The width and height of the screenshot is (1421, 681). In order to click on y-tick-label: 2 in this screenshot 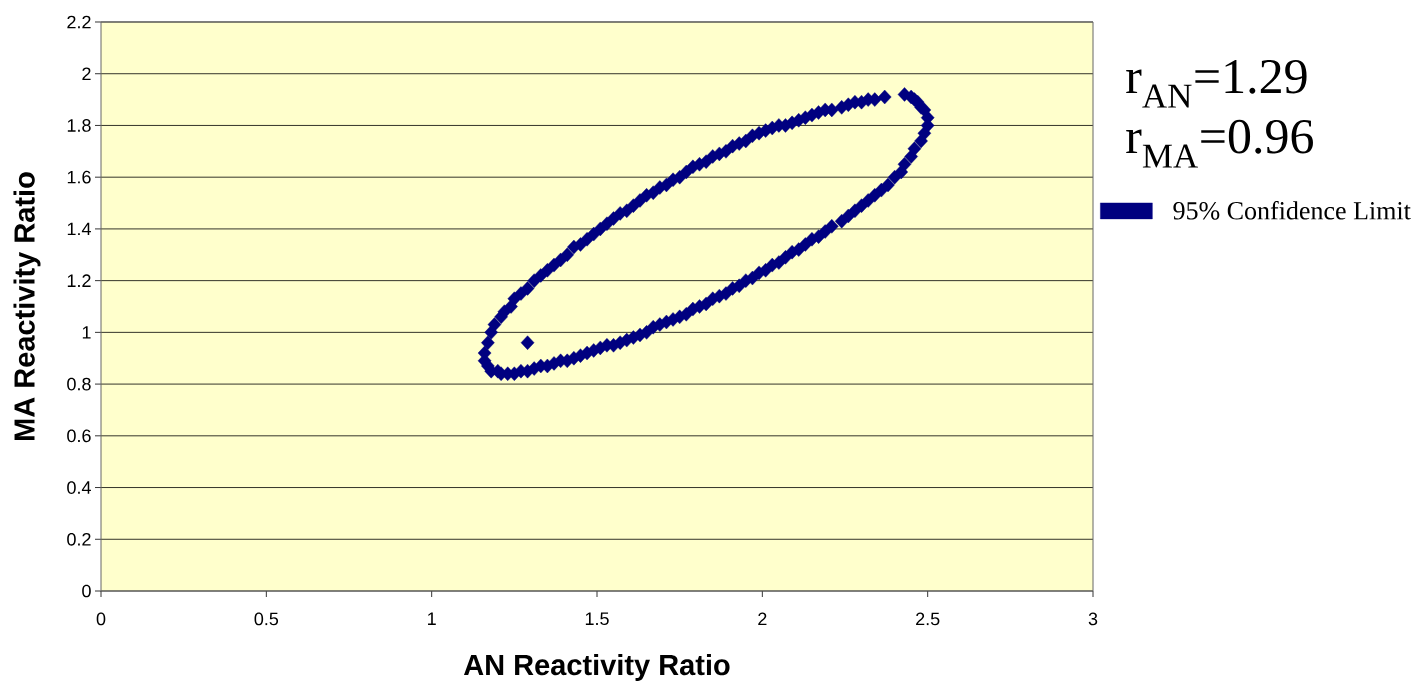, I will do `click(86, 74)`.